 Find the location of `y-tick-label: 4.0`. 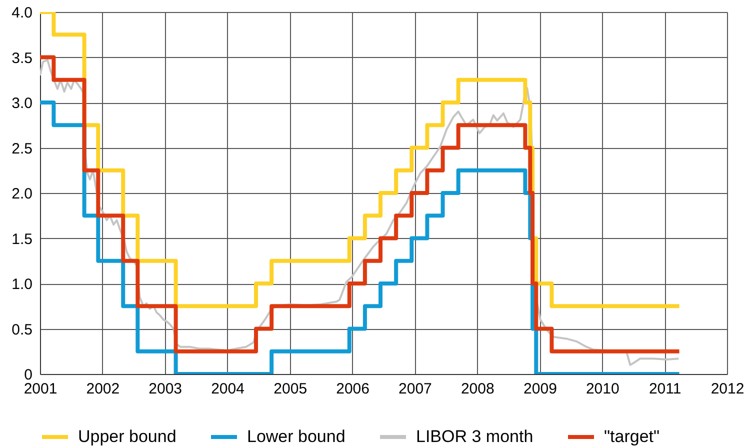

y-tick-label: 4.0 is located at coordinates (22, 13).